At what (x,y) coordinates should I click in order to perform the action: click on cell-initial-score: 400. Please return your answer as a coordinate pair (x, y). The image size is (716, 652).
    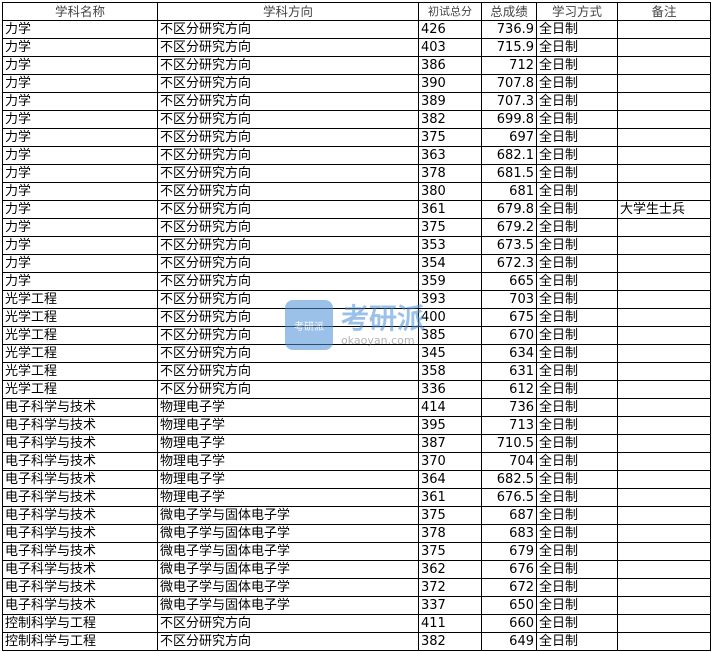
    Looking at the image, I should click on (450, 317).